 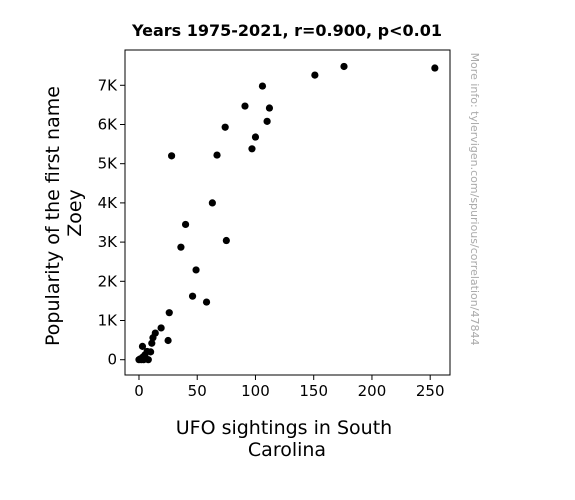 I want to click on x-axis-ticks: 0 50 100 150 200 250, so click(x=289, y=387).